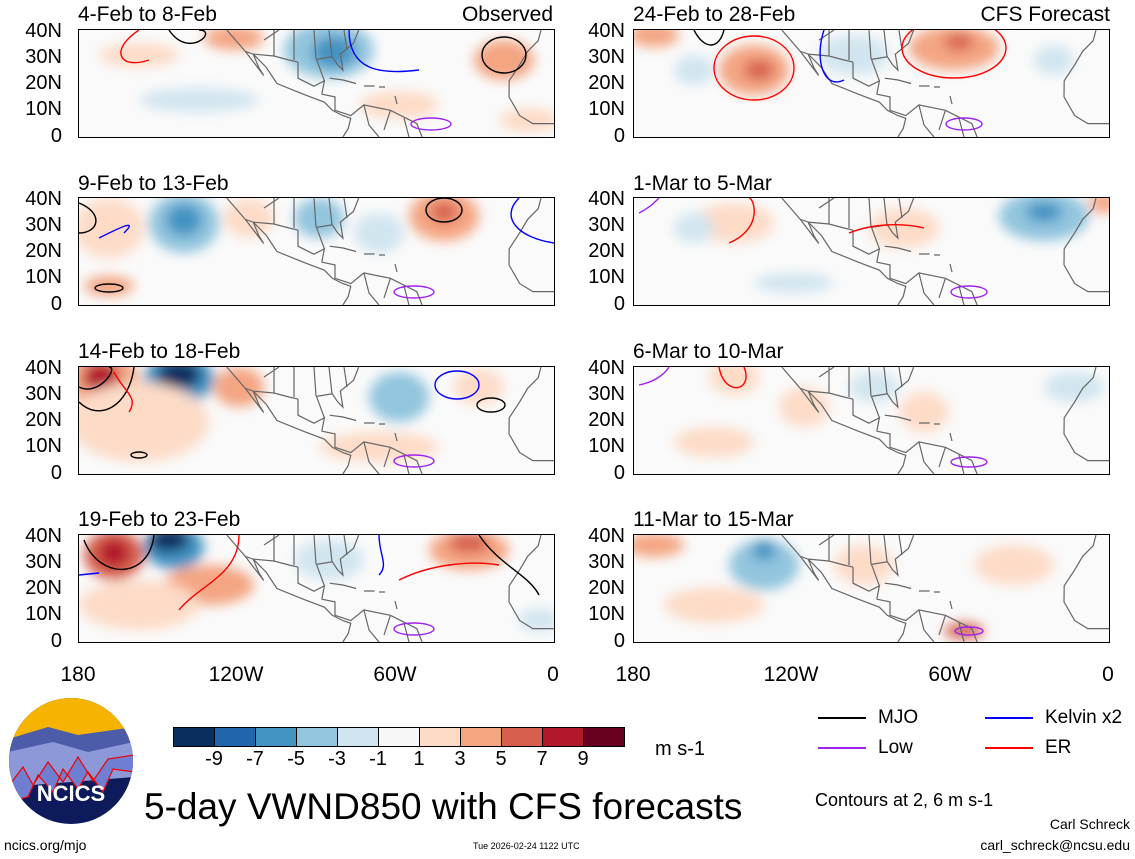 The height and width of the screenshot is (859, 1135). What do you see at coordinates (1058, 747) in the screenshot?
I see `legend-label: ER` at bounding box center [1058, 747].